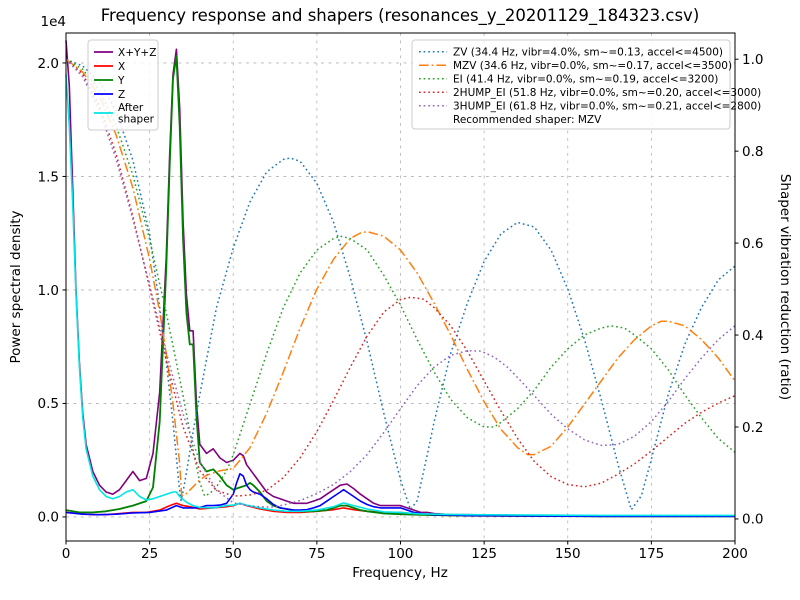  What do you see at coordinates (48, 518) in the screenshot?
I see `y-left-tick-label: 0.0` at bounding box center [48, 518].